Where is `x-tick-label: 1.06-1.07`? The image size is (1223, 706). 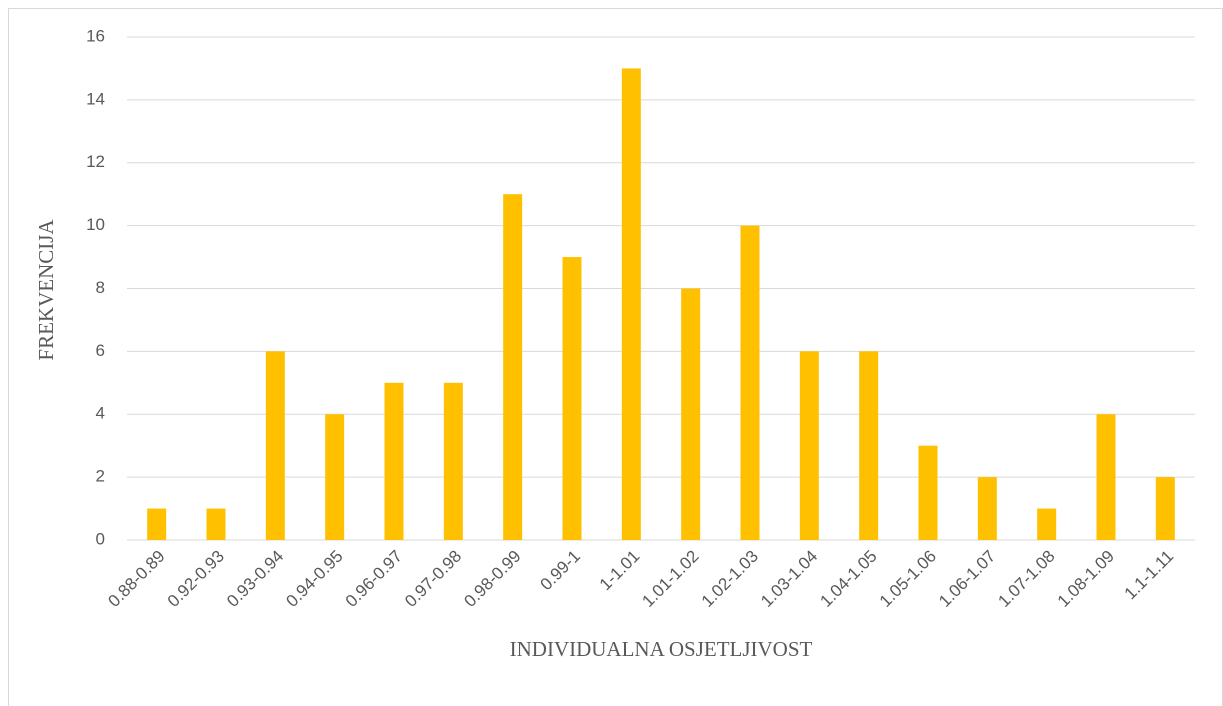
x-tick-label: 1.06-1.07 is located at coordinates (967, 579).